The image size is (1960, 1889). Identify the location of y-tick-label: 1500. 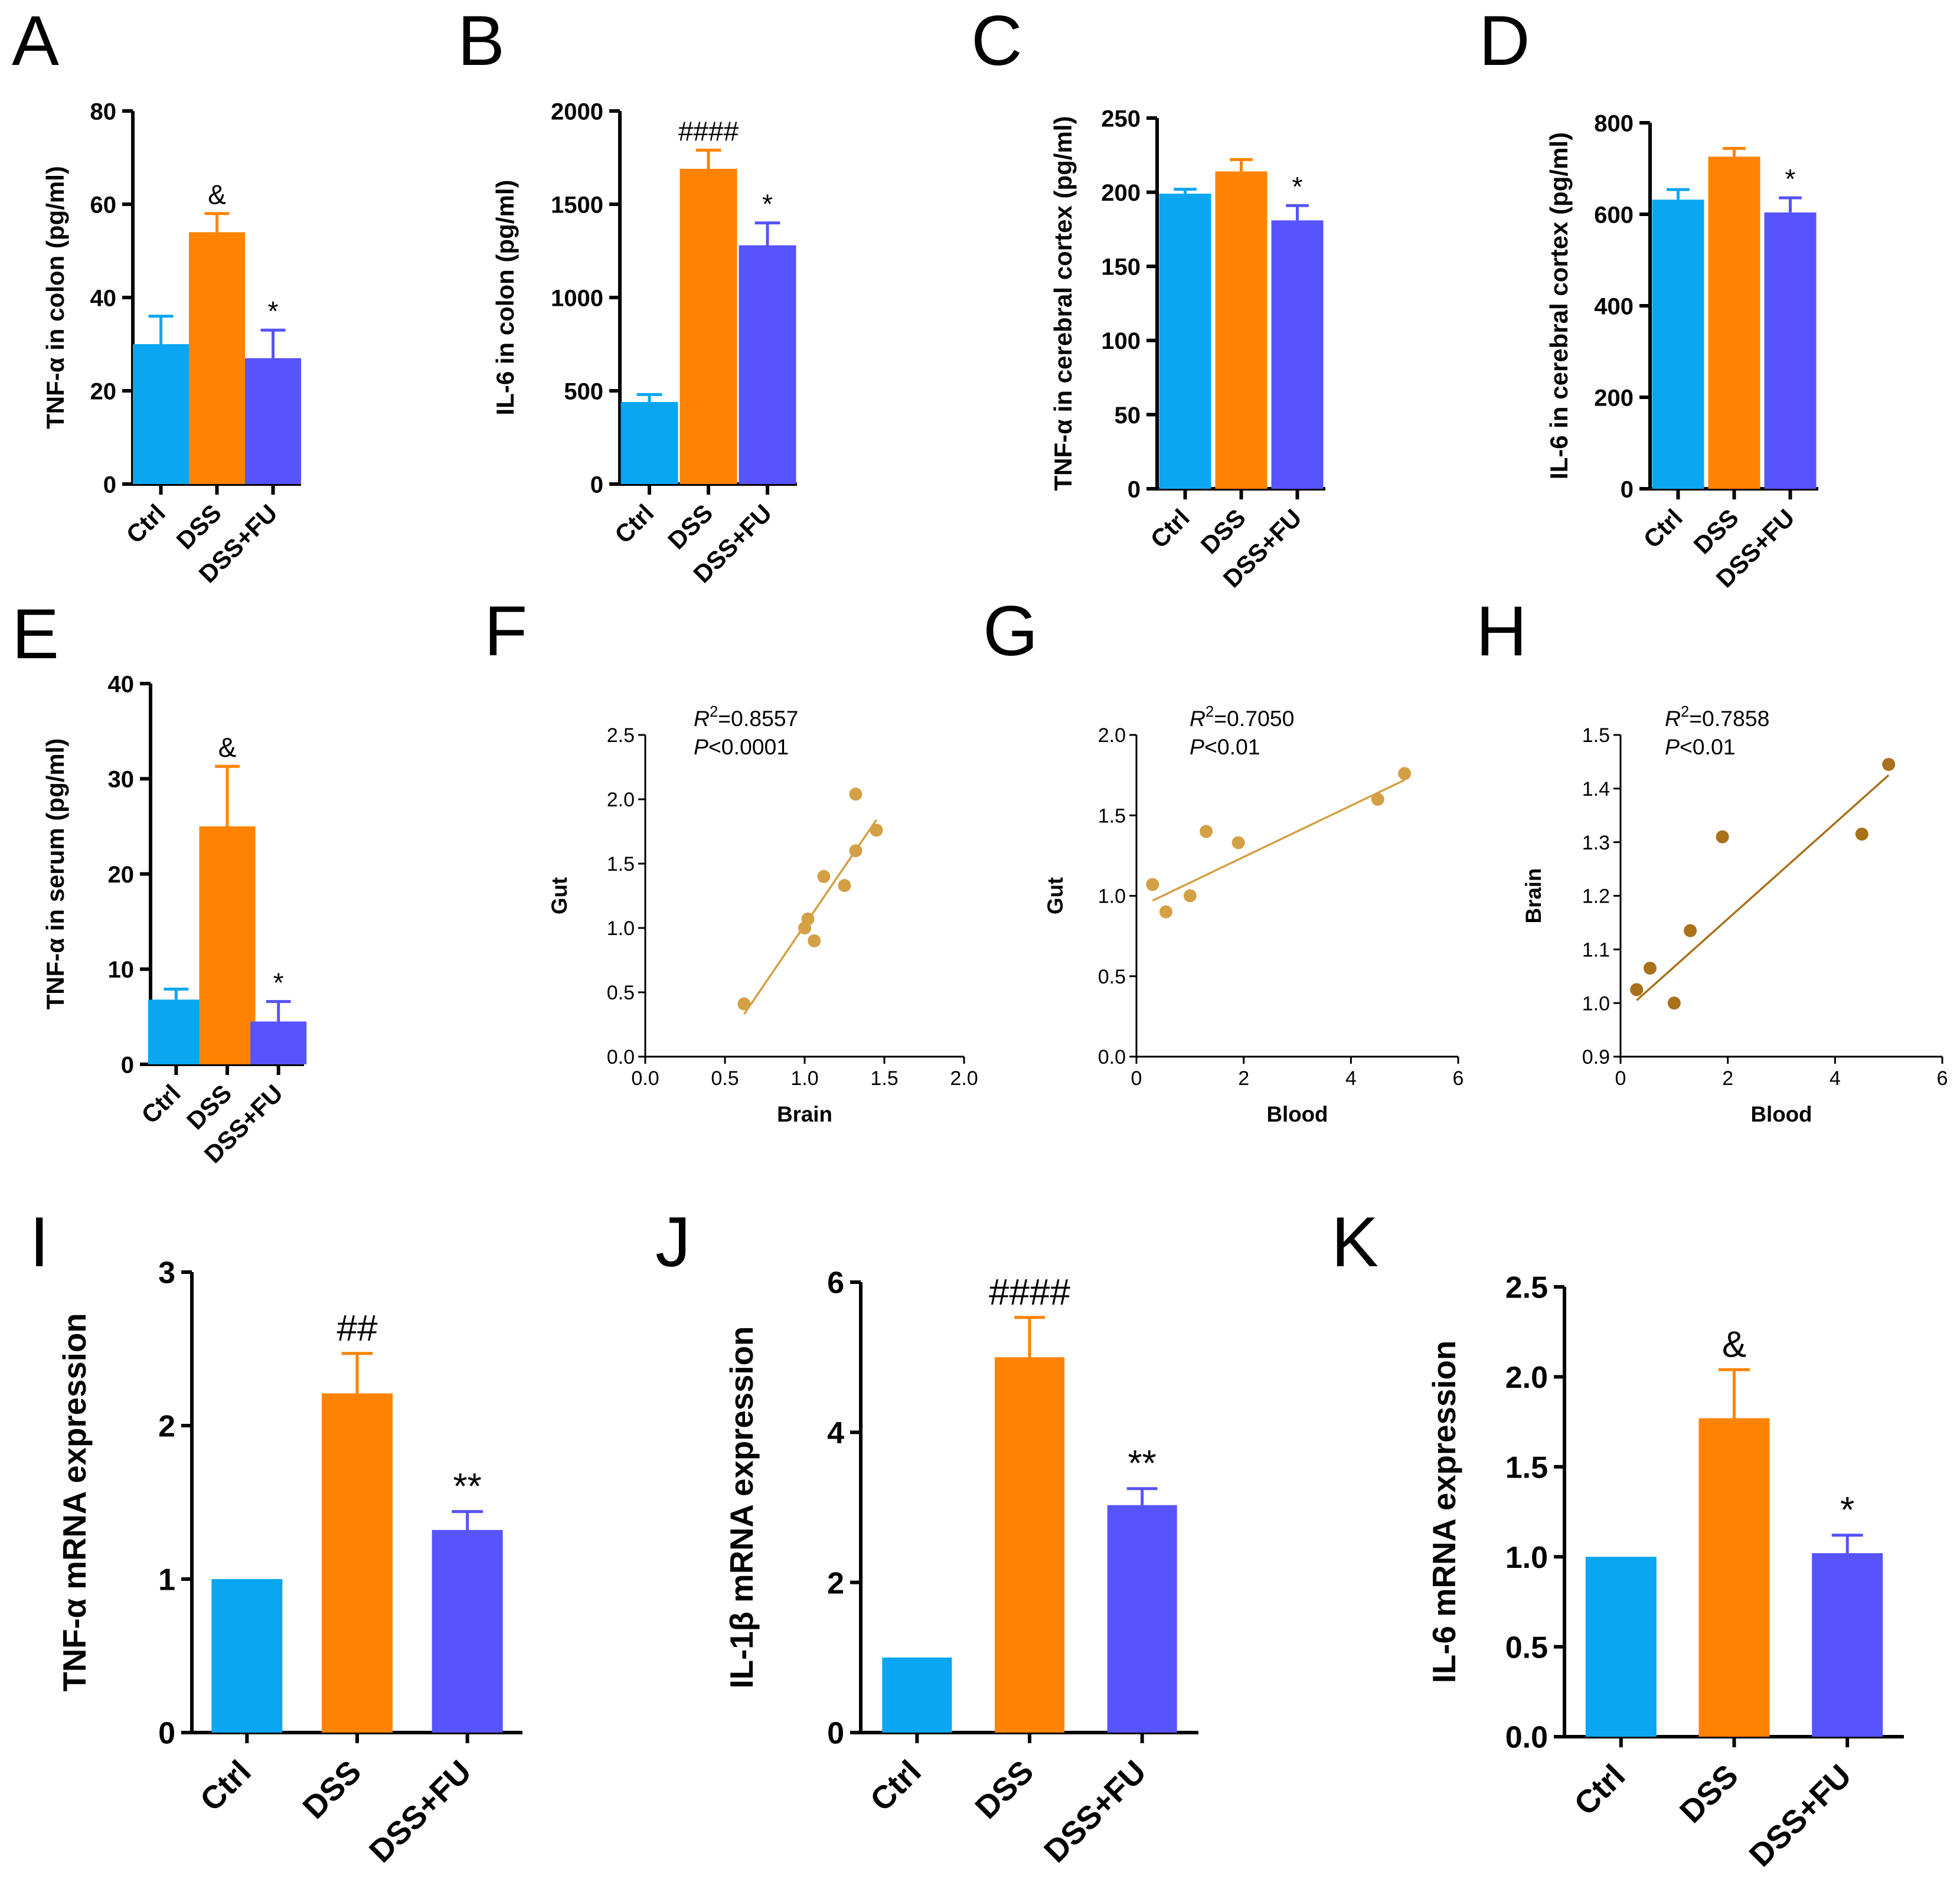
(577, 205).